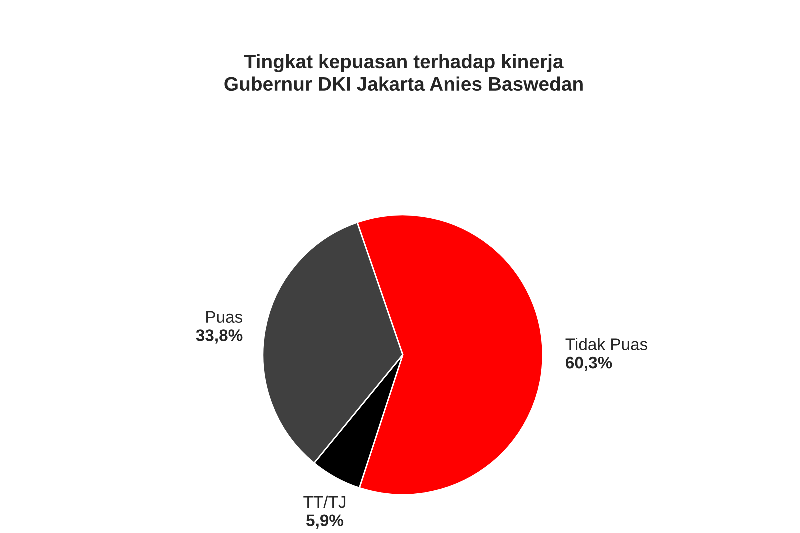  Describe the element at coordinates (589, 364) in the screenshot. I see `data-label: 60,3%` at that location.